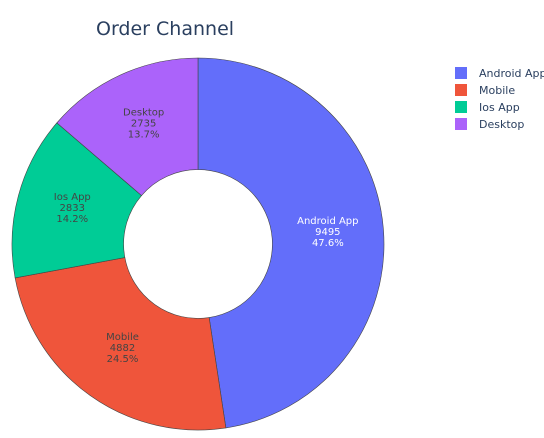 The image size is (544, 438). What do you see at coordinates (499, 99) in the screenshot?
I see `legend: Android App Mobile Ios App Desktop` at bounding box center [499, 99].